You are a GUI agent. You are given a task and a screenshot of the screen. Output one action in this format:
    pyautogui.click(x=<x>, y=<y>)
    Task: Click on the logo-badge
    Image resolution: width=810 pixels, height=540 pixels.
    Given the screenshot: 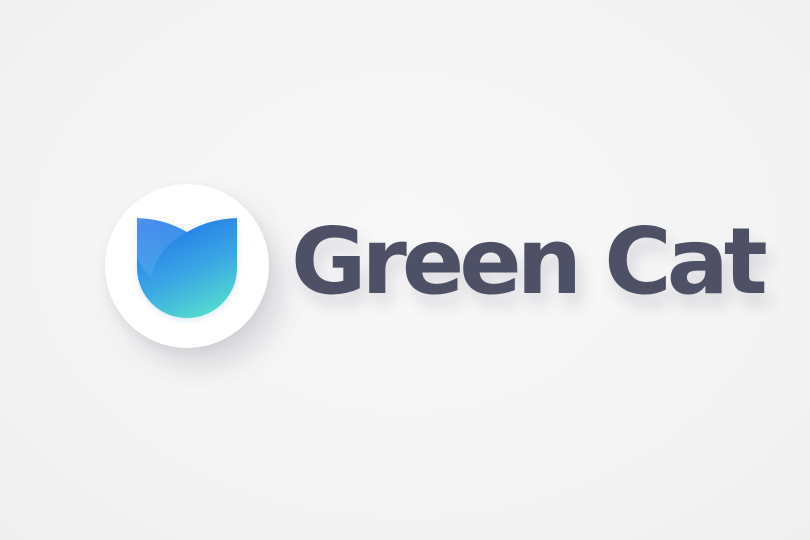 What is the action you would take?
    pyautogui.click(x=187, y=266)
    